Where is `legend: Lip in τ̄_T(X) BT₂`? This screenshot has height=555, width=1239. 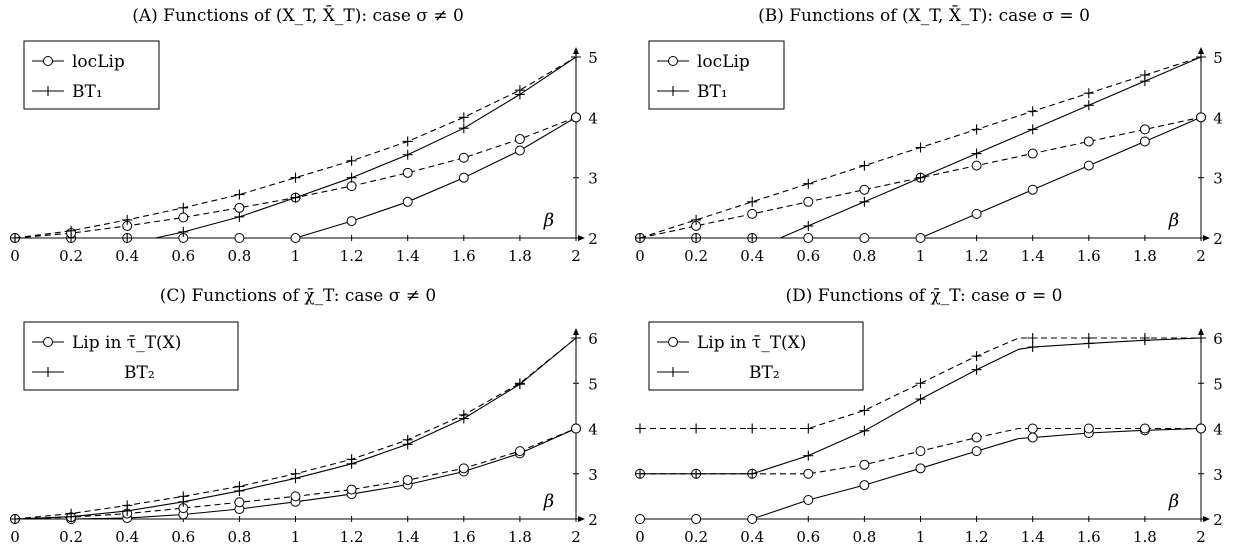 legend: Lip in τ̄_T(X) BT₂ is located at coordinates (756, 356).